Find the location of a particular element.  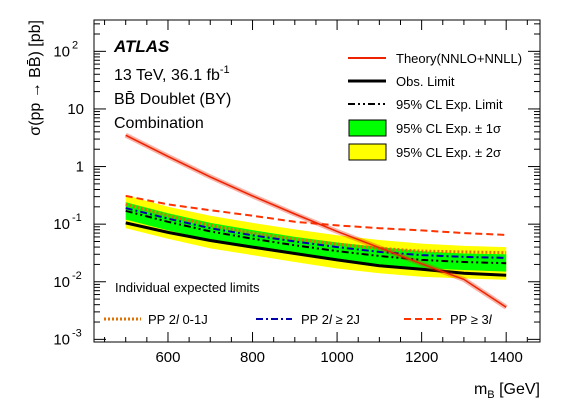

individual-title: Individual expected limits is located at coordinates (187, 287).